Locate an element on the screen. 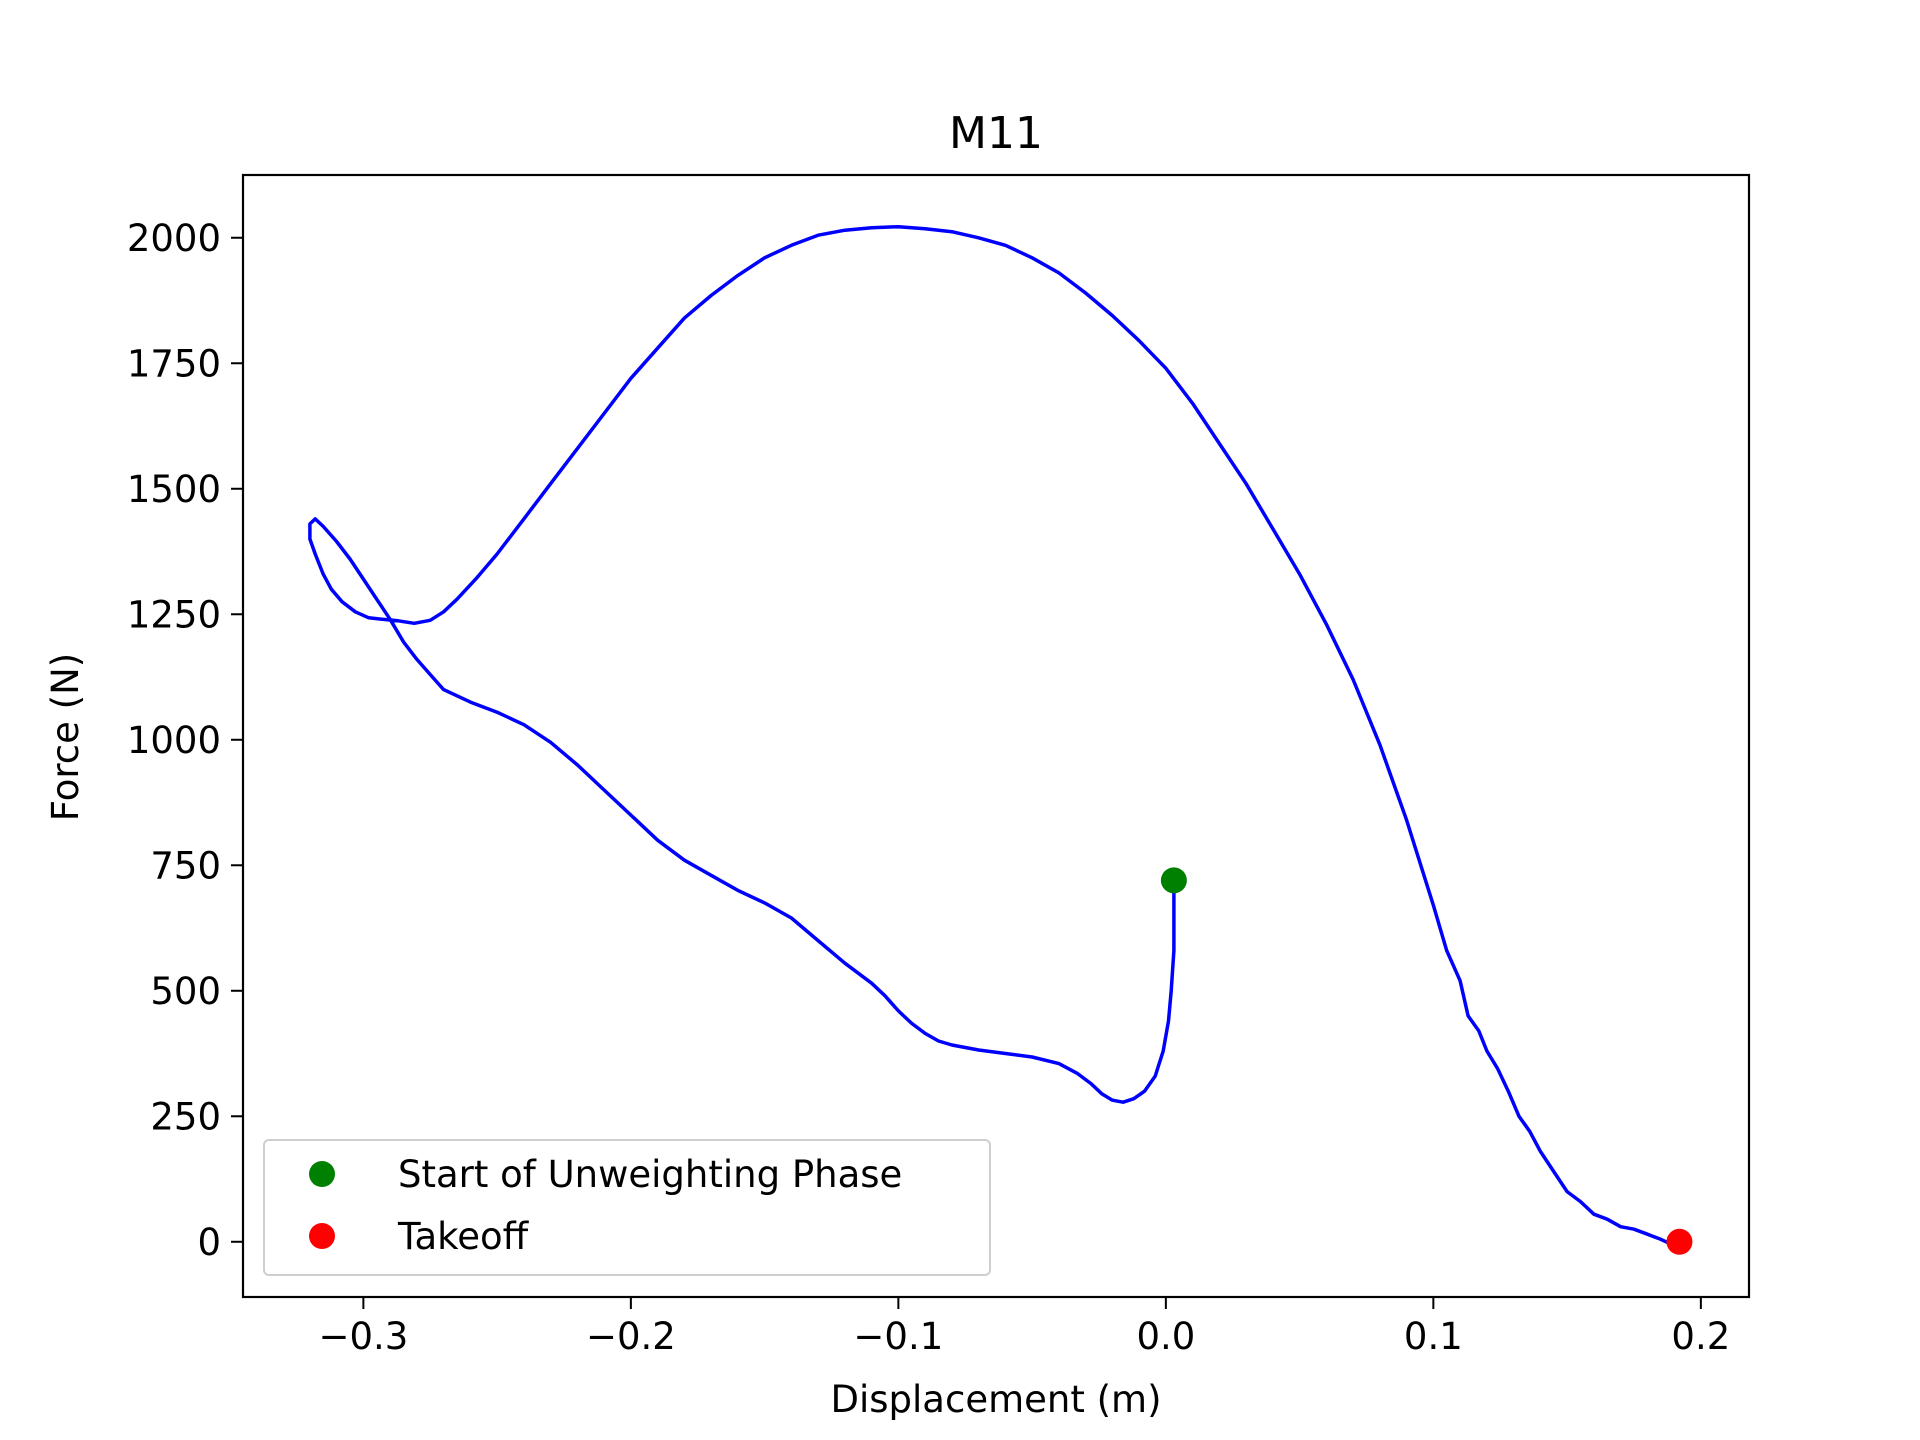 This screenshot has width=1920, height=1440. y-tick-label: 1500 is located at coordinates (174, 489).